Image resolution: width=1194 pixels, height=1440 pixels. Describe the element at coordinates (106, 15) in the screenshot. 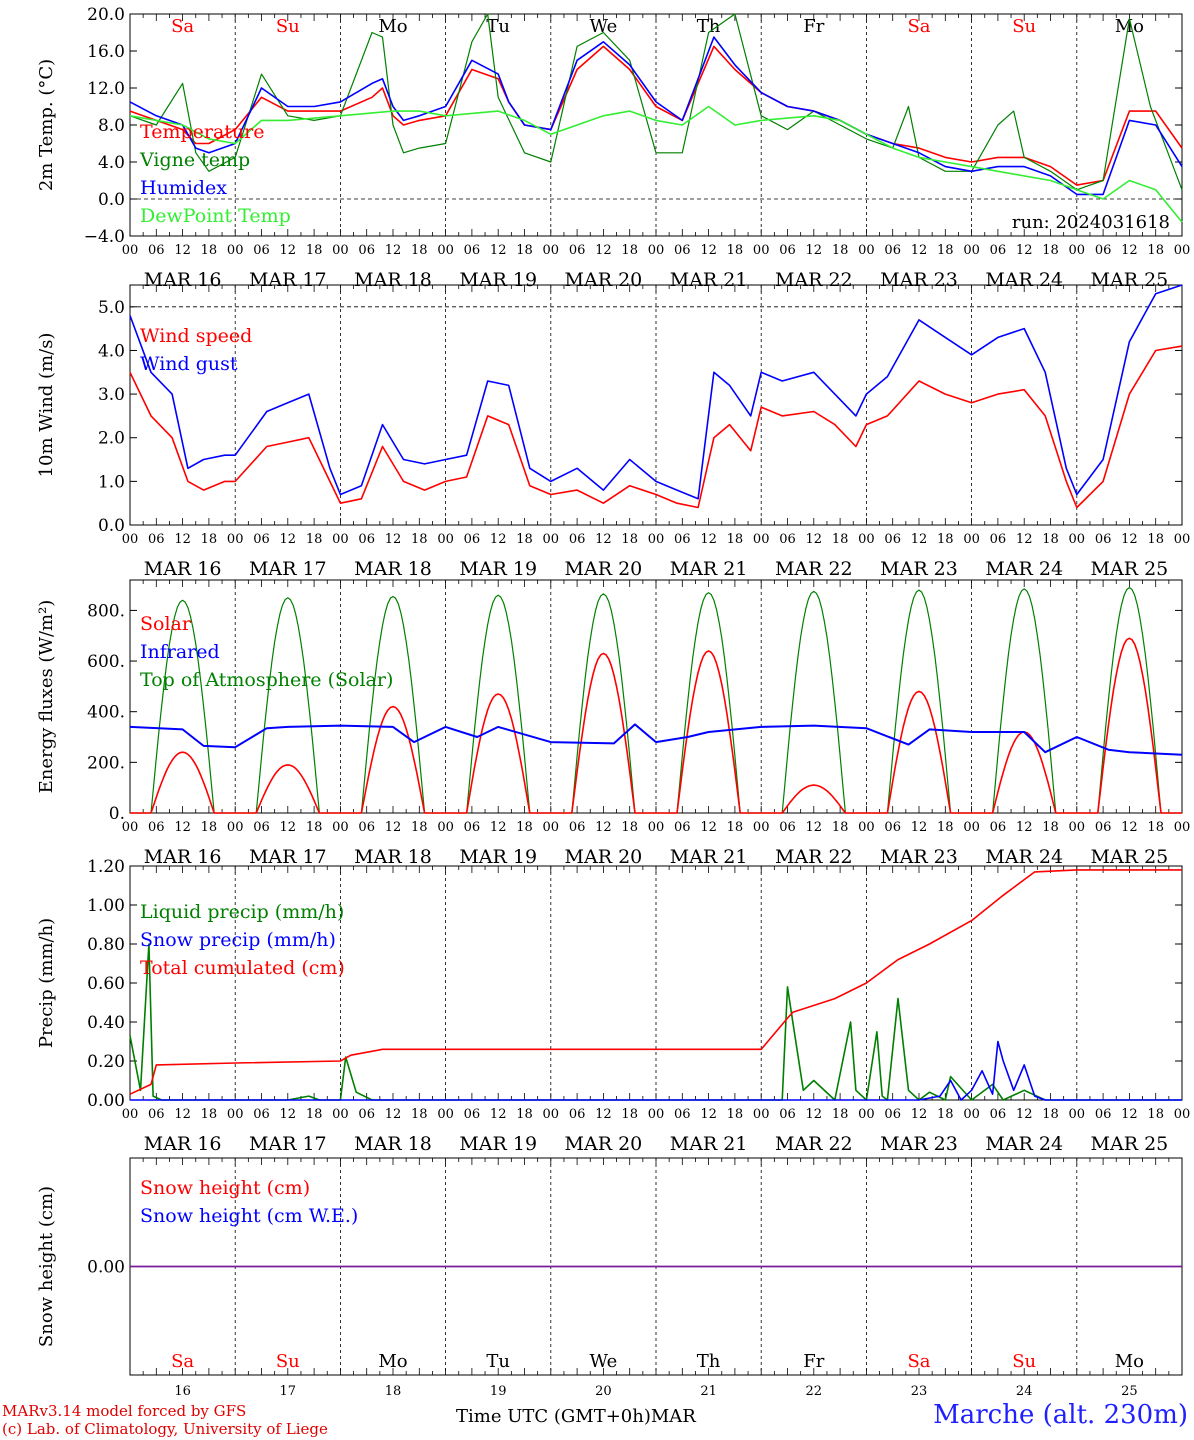

I see `y-tick-label: 20.0` at that location.